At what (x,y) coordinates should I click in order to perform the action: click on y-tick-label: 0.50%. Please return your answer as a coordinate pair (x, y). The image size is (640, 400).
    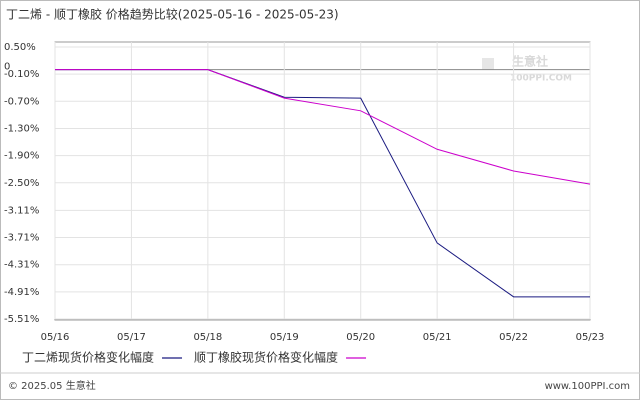
    Looking at the image, I should click on (20, 47).